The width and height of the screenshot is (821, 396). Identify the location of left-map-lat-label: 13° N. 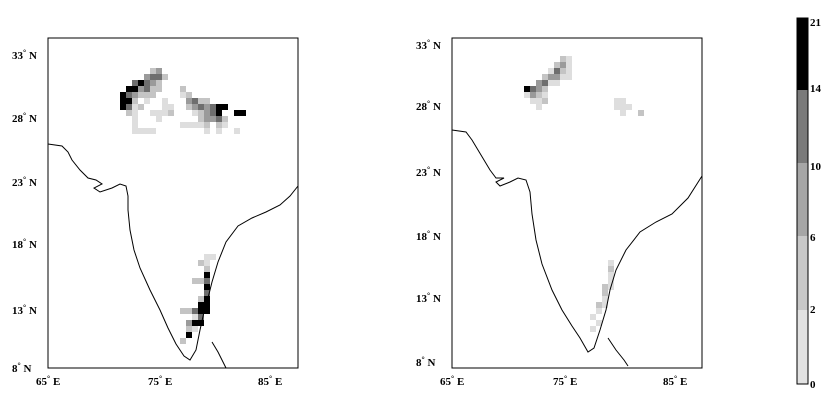
(24, 310).